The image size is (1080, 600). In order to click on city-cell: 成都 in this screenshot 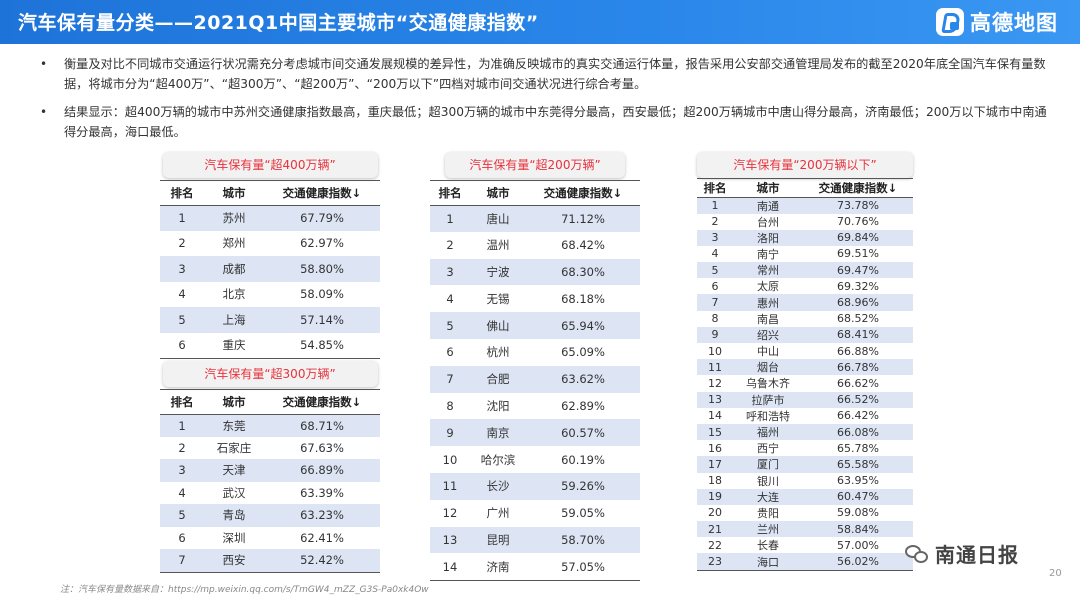, I will do `click(234, 269)`.